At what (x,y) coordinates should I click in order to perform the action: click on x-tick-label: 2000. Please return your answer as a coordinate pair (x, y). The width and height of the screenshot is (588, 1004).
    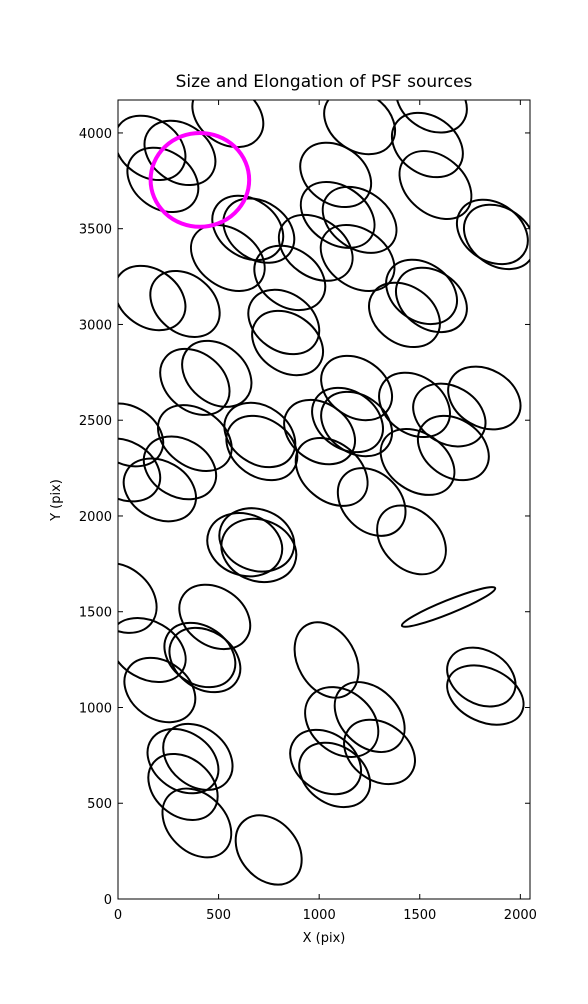
    Looking at the image, I should click on (520, 915).